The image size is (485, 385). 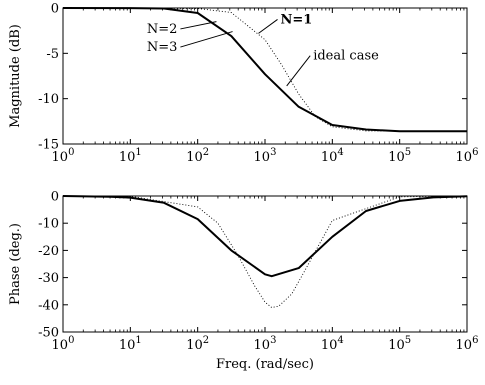 I want to click on y-tick-label: -20, so click(x=48, y=251).